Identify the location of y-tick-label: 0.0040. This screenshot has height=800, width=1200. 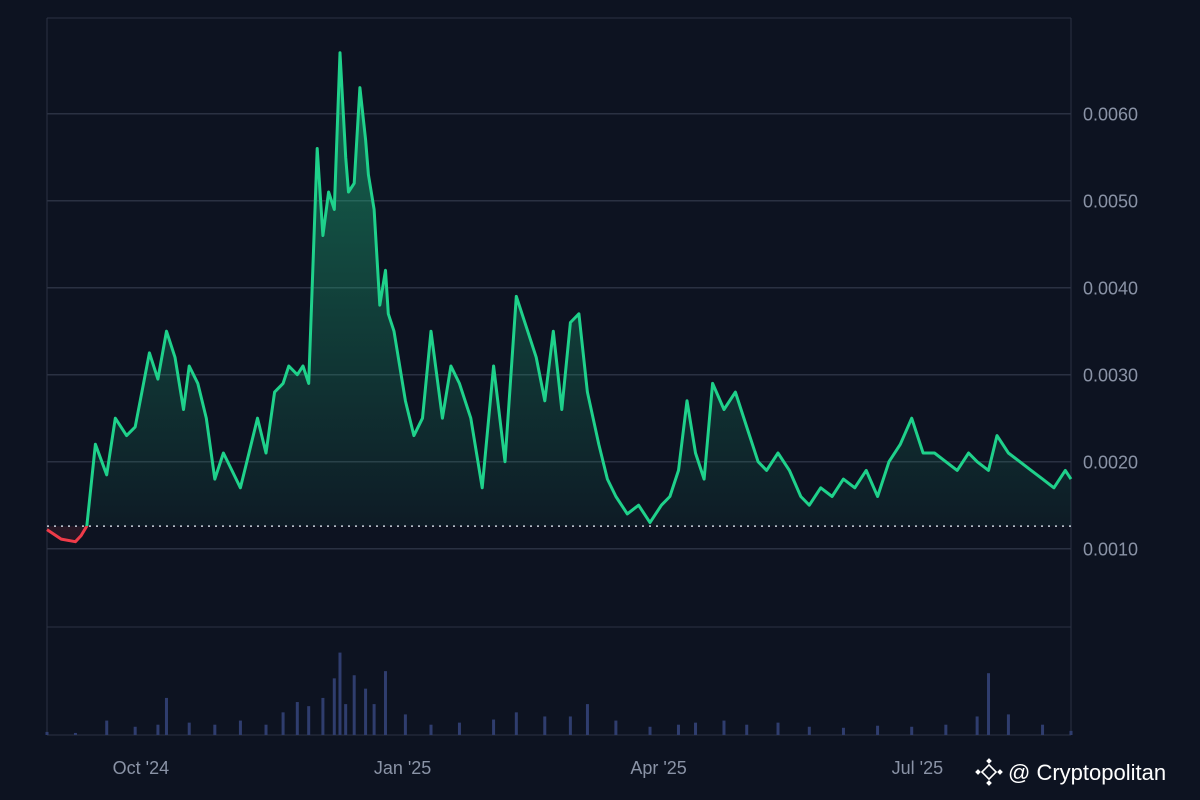
(1110, 289).